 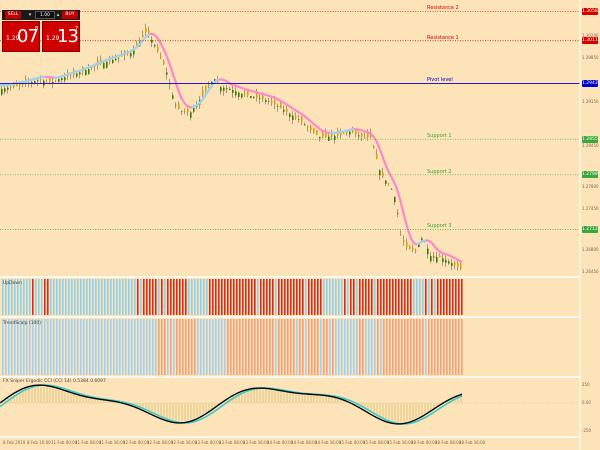 What do you see at coordinates (30, 15) in the screenshot?
I see `volume-down-icon: ▾` at bounding box center [30, 15].